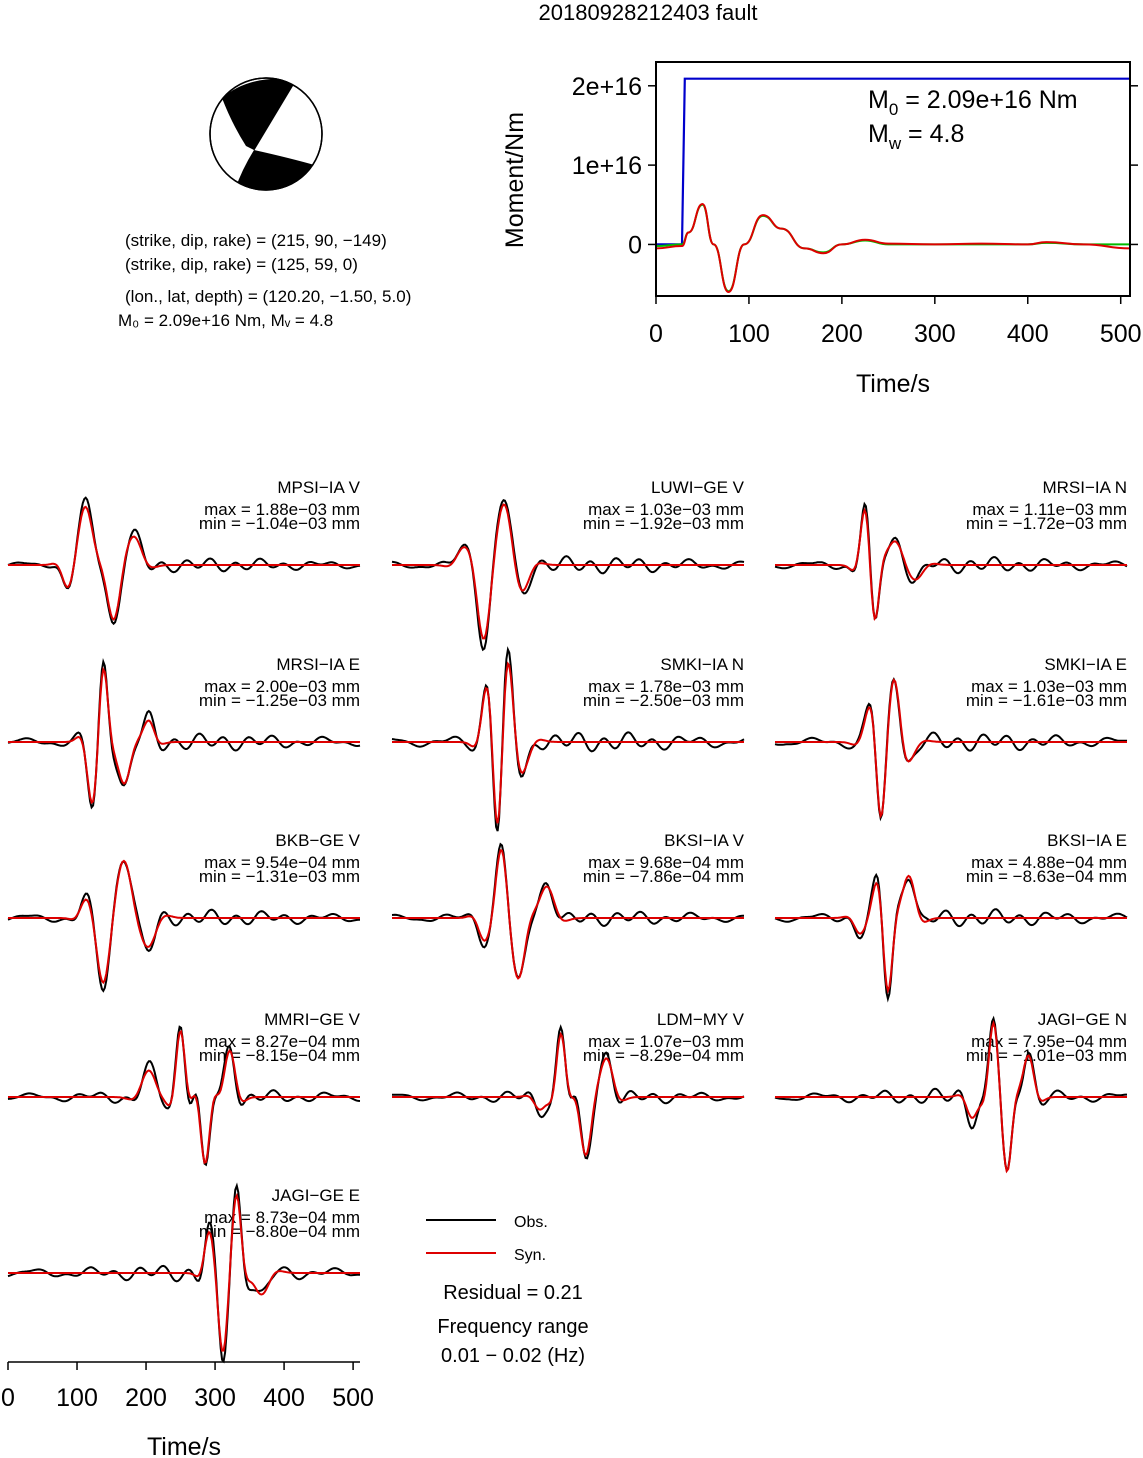 Image resolution: width=1143 pixels, height=1458 pixels. Describe the element at coordinates (916, 136) in the screenshot. I see `moment-annotation-mw: Mw = 4.8` at that location.